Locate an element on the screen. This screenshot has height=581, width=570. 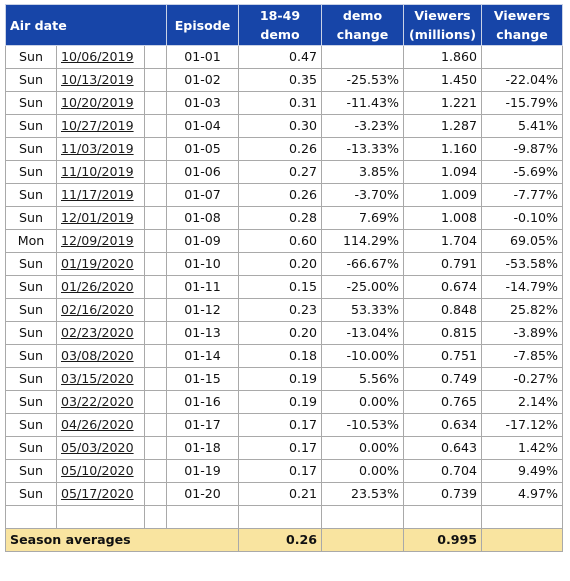
viewers-cell: 1.450 is located at coordinates (443, 80).